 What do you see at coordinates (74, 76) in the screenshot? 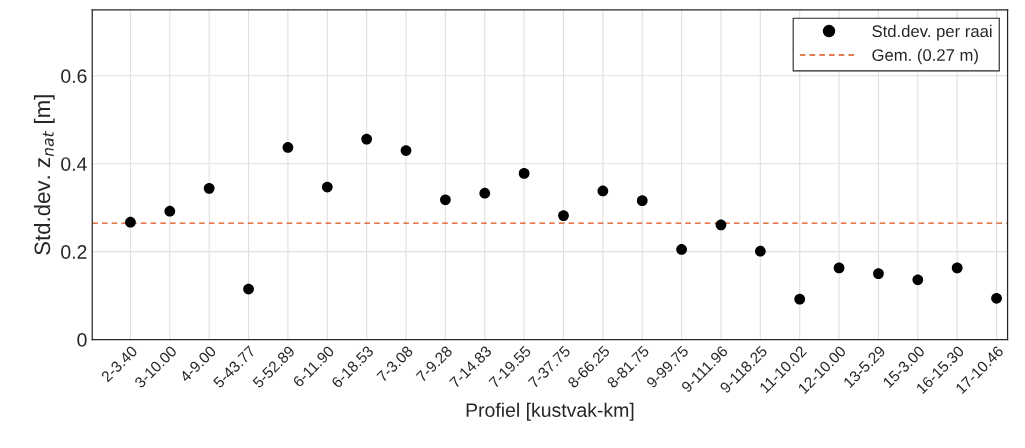
I see `y-tick-label: 0.6` at bounding box center [74, 76].